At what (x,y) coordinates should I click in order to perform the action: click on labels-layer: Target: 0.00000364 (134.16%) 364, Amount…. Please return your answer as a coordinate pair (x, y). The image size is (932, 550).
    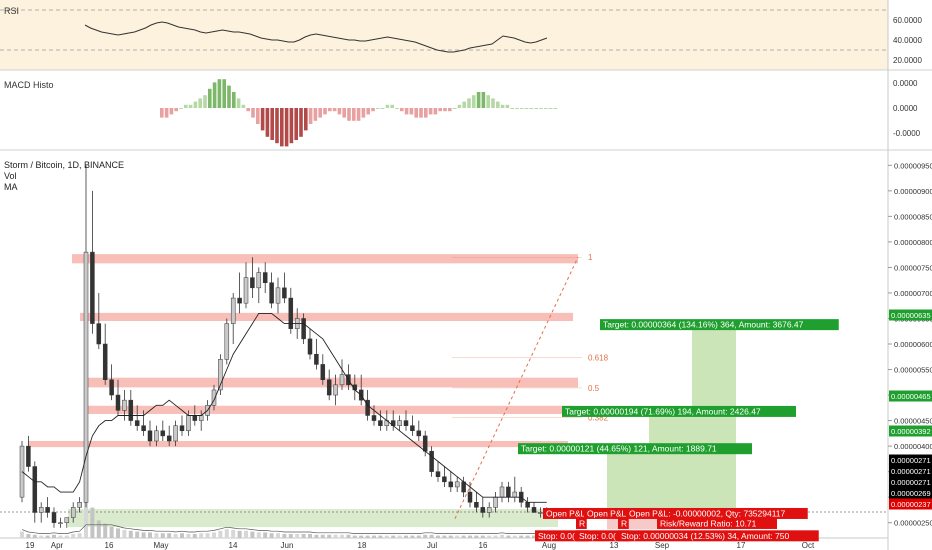
    Looking at the image, I should click on (678, 430).